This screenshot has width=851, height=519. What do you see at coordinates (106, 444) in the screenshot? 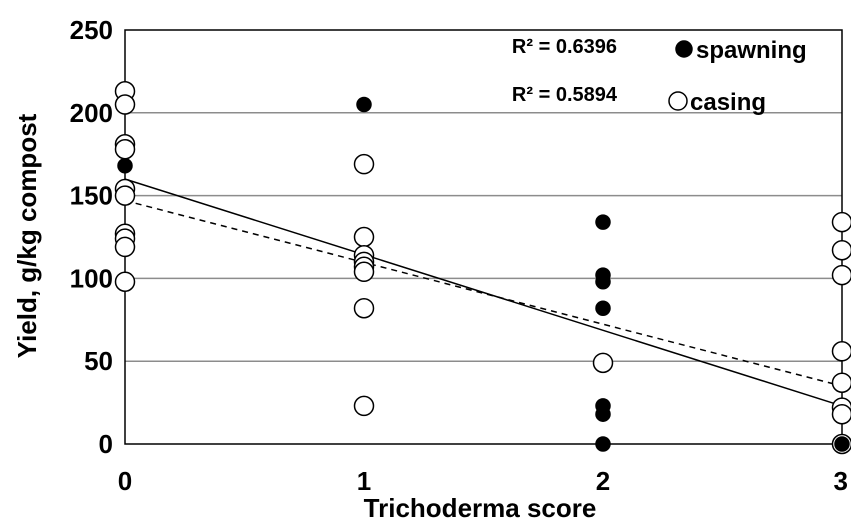
I see `y-tick-label: 0` at bounding box center [106, 444].